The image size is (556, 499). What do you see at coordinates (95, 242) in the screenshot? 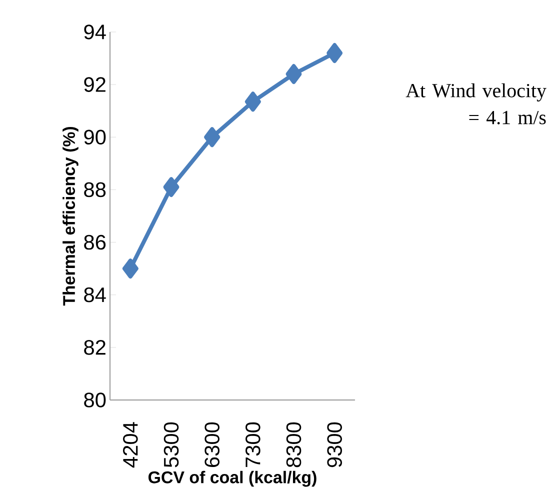
I see `y-tick-label: 86` at bounding box center [95, 242].